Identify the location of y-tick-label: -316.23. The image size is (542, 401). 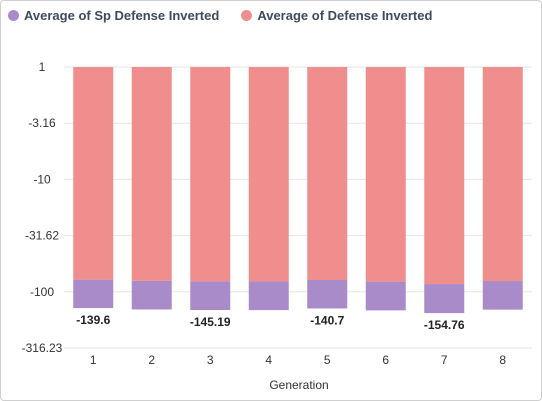
(42, 348).